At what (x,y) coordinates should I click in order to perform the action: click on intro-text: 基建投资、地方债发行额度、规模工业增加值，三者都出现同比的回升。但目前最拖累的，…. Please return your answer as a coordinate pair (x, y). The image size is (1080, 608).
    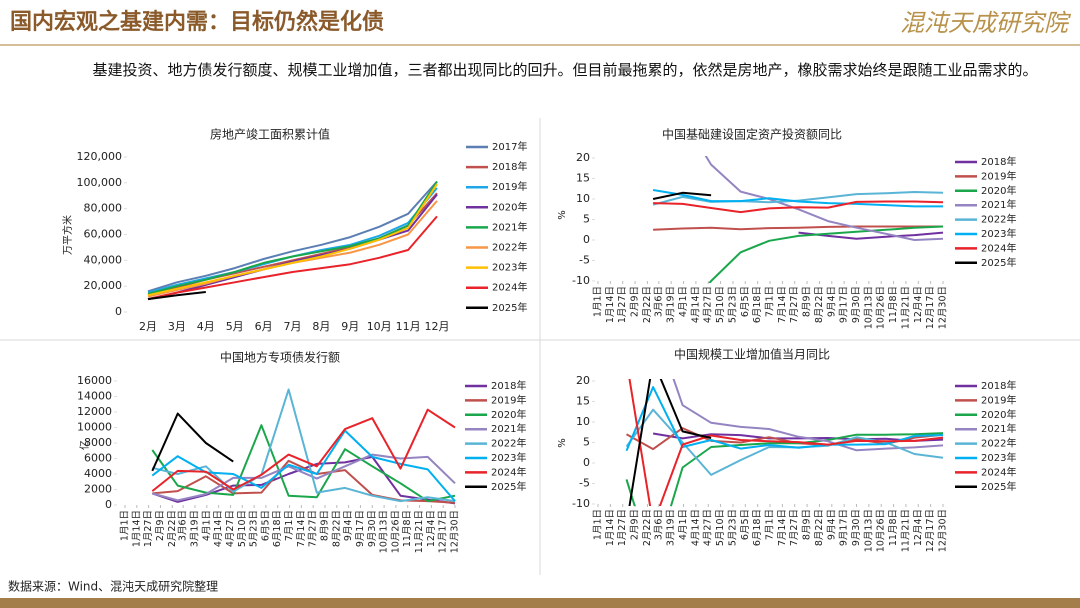
    Looking at the image, I should click on (565, 70).